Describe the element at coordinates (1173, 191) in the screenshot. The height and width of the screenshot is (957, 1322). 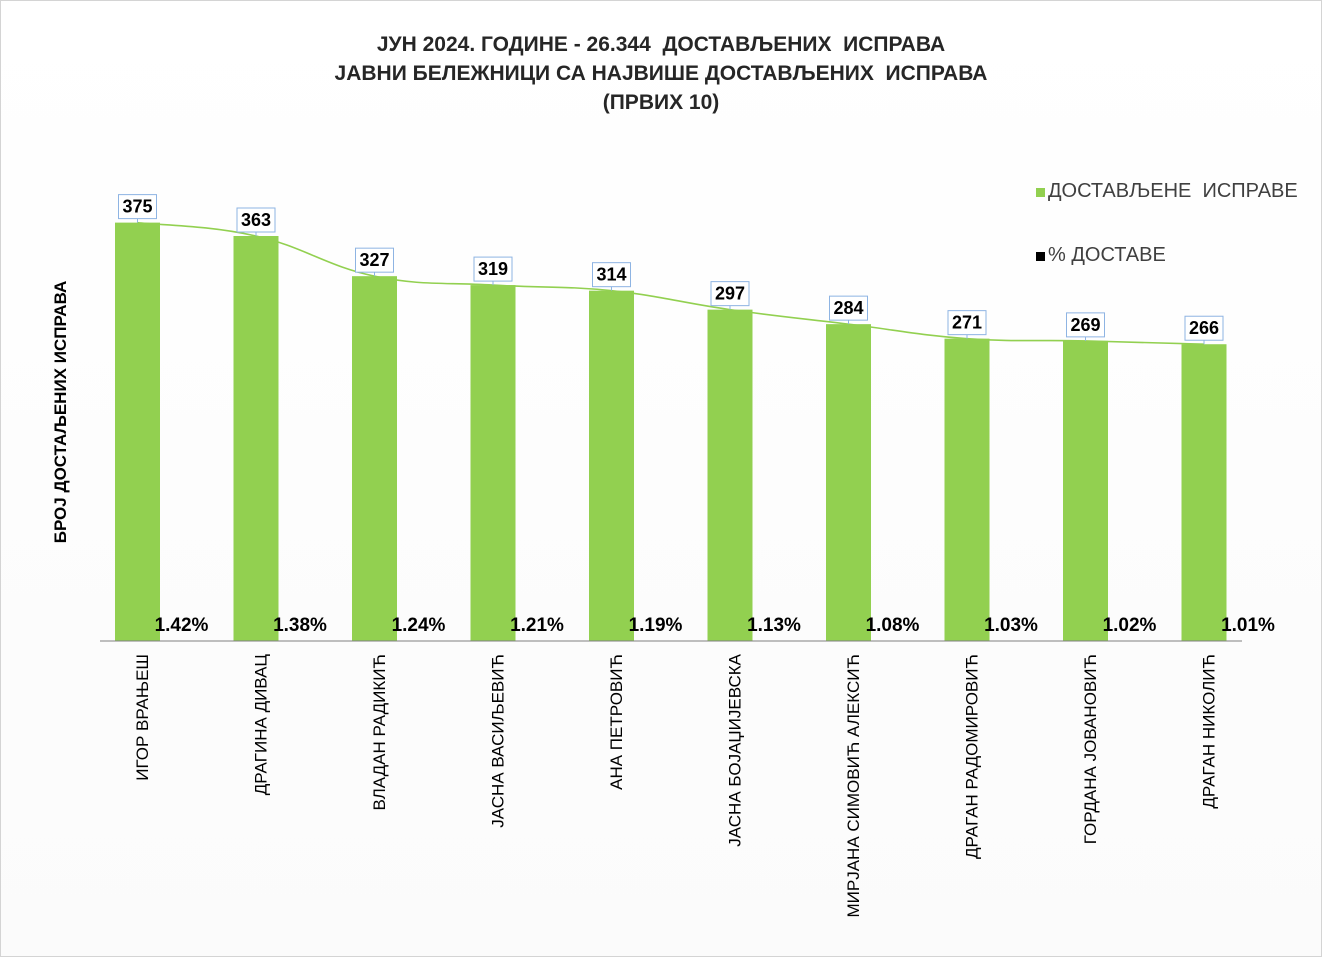
I see `legend-label-documents: ДОСТАВЉЕНЕ ИСПРАВЕ` at that location.